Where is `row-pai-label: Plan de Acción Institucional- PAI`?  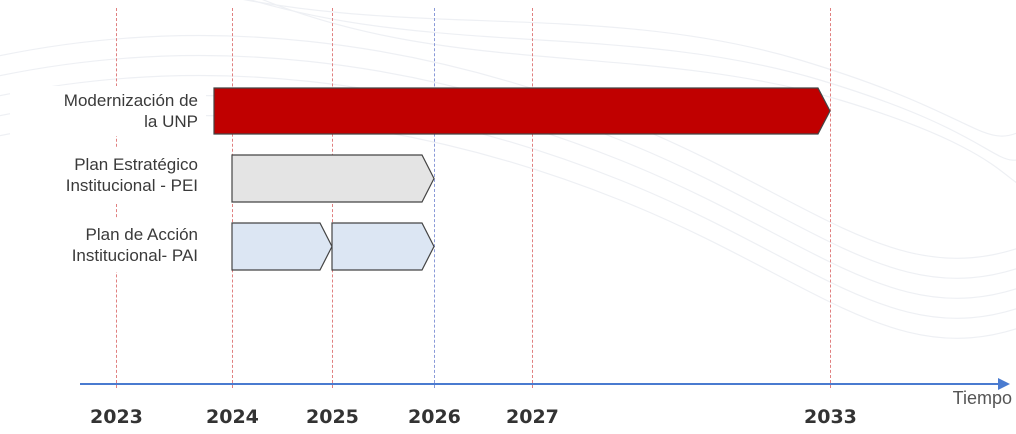 row-pai-label: Plan de Acción Institucional- PAI is located at coordinates (108, 245).